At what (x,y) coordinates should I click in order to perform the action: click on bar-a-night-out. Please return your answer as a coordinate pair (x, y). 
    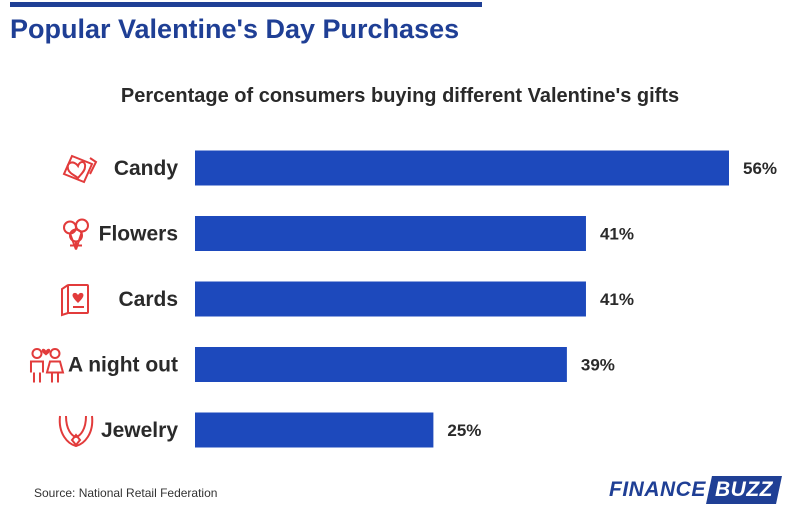
    Looking at the image, I should click on (381, 364).